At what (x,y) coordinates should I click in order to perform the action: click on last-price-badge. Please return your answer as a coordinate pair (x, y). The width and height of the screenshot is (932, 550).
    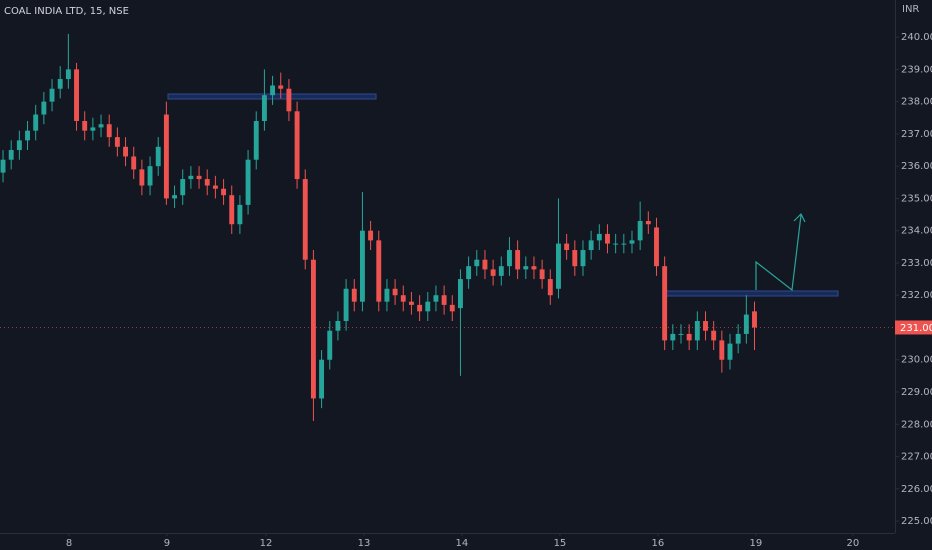
    Looking at the image, I should click on (913, 327).